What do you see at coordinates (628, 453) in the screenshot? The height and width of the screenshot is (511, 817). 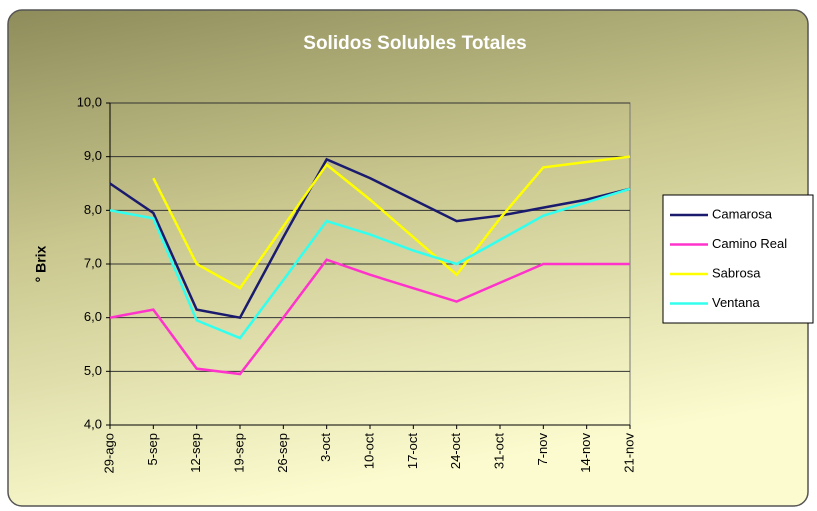 I see `x-tick-label: 21-nov` at bounding box center [628, 453].